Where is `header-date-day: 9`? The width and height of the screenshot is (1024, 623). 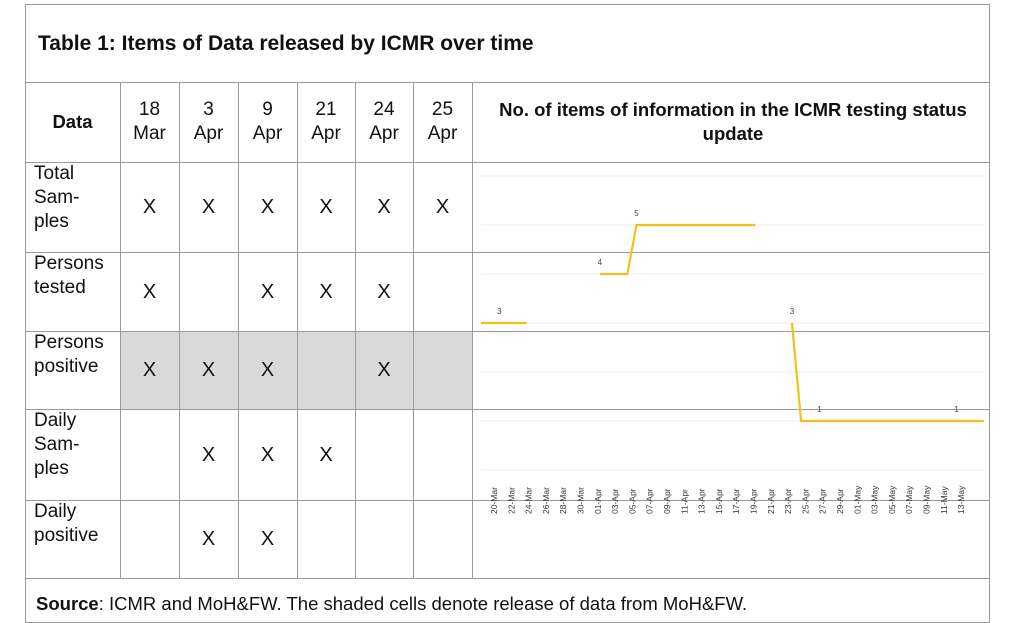 header-date-day: 9 is located at coordinates (267, 109).